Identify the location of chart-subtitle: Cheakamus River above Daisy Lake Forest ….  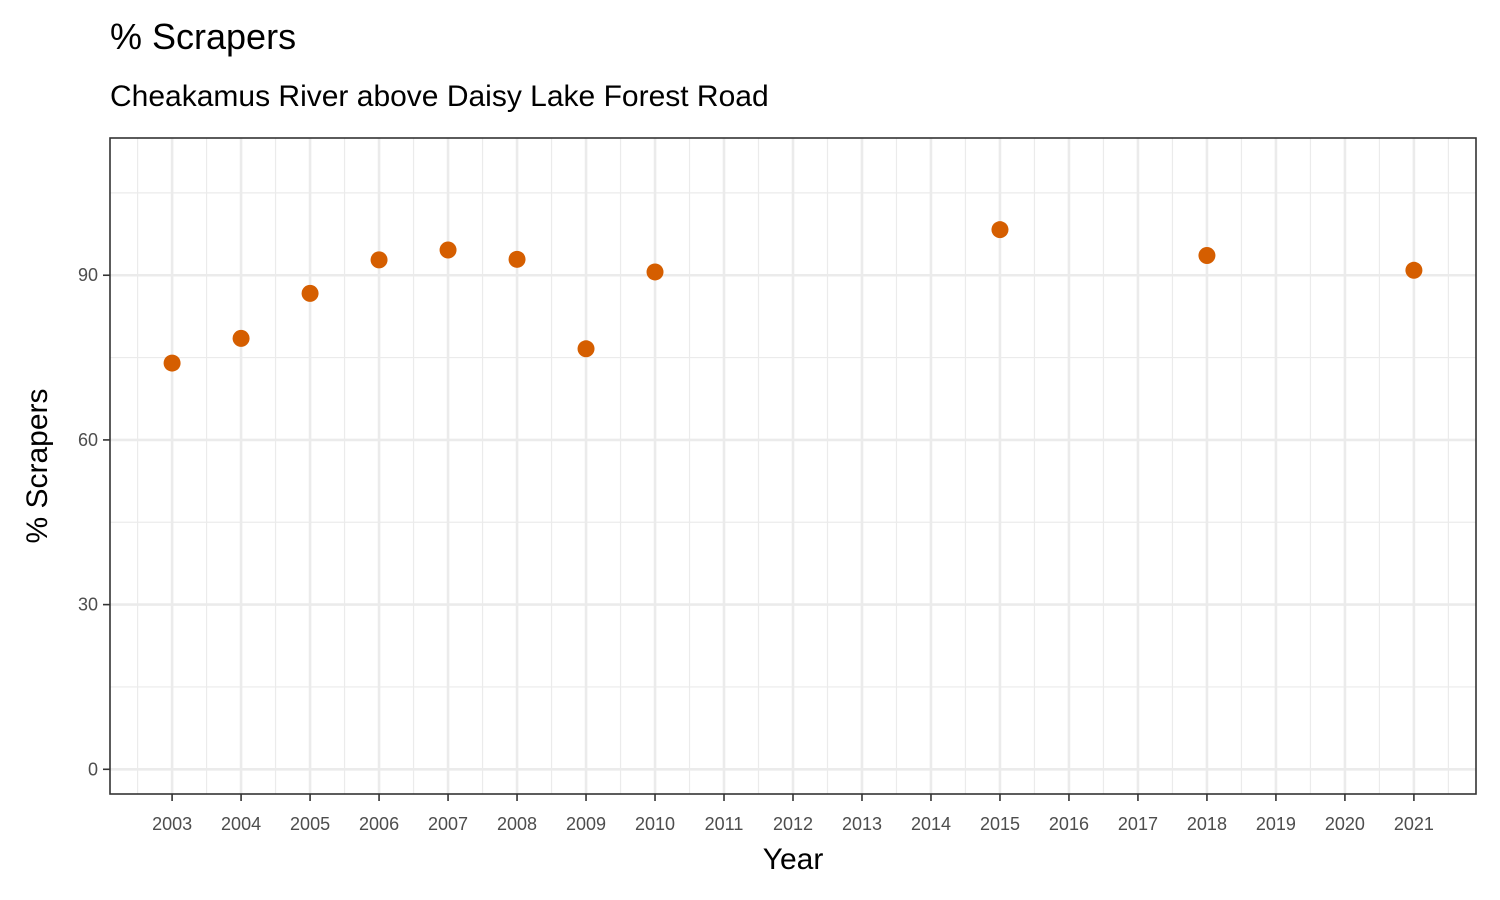
(439, 96).